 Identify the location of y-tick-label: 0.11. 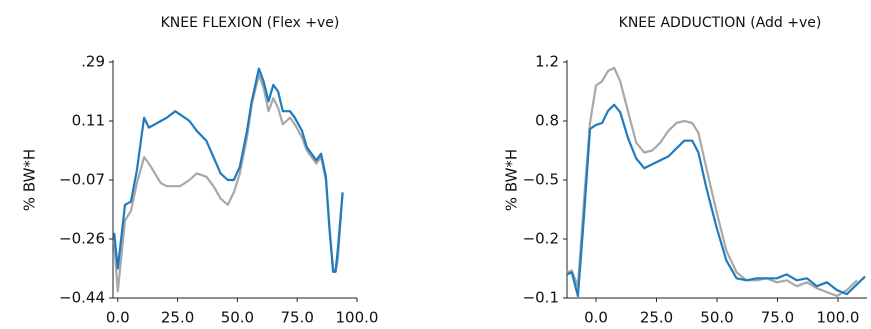
(88, 121).